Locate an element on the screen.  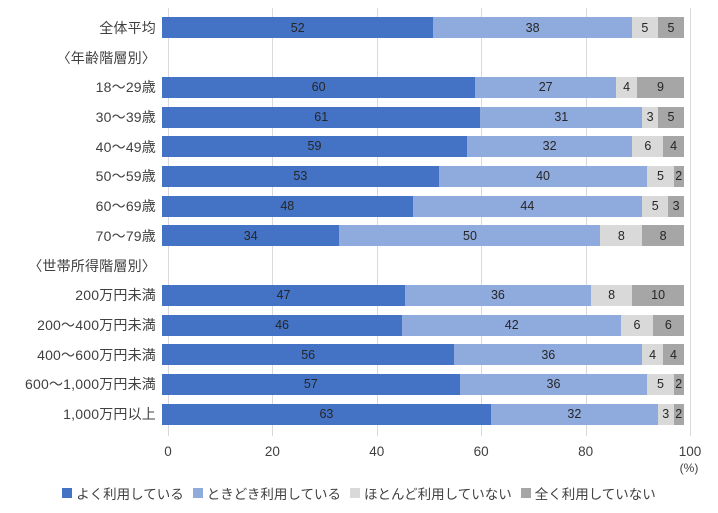
bar-segment: 63 is located at coordinates (326, 414).